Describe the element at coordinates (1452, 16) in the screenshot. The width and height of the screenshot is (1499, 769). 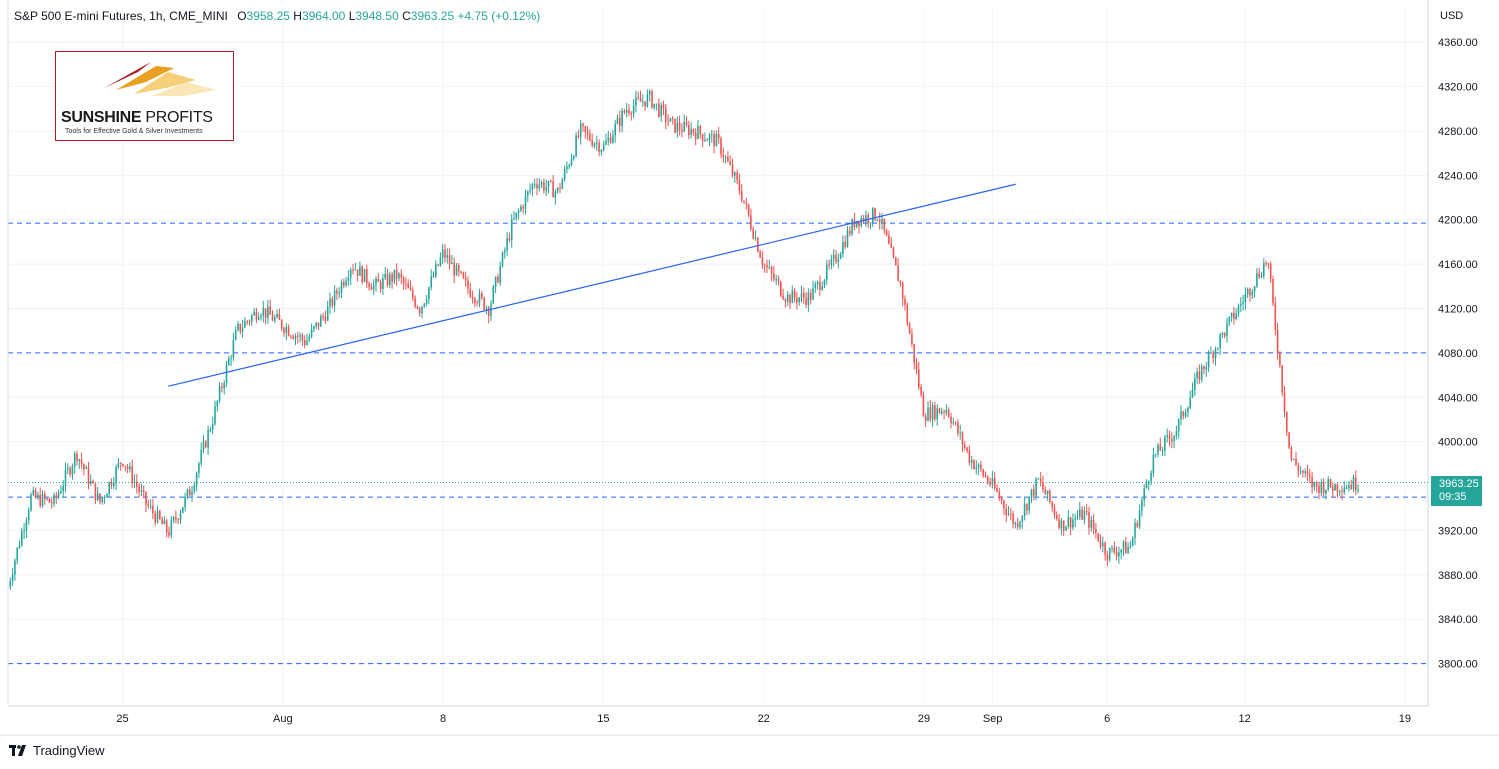
I see `currency-label: USD` at that location.